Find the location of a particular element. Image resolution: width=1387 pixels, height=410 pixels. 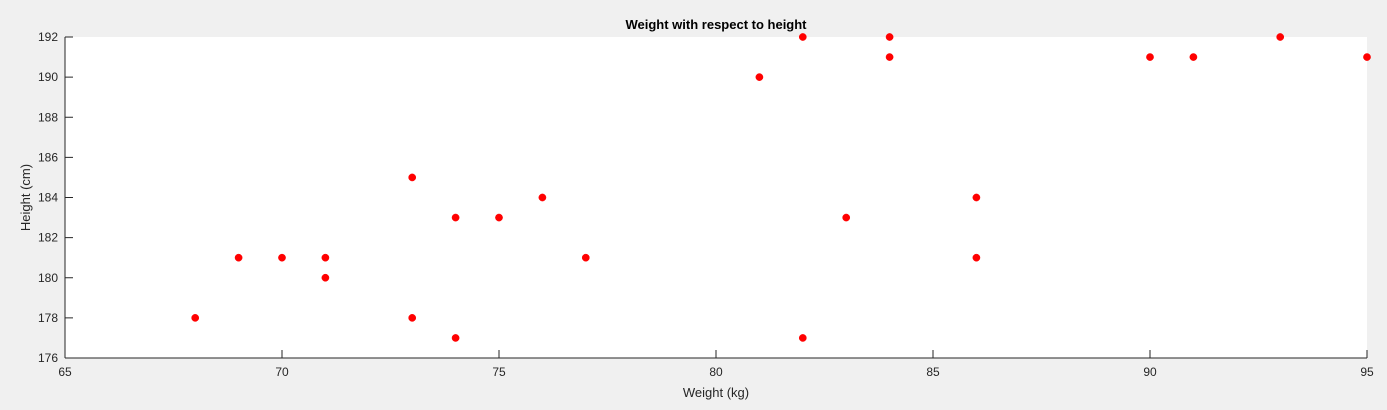

x-tick-label: 65 is located at coordinates (65, 372).